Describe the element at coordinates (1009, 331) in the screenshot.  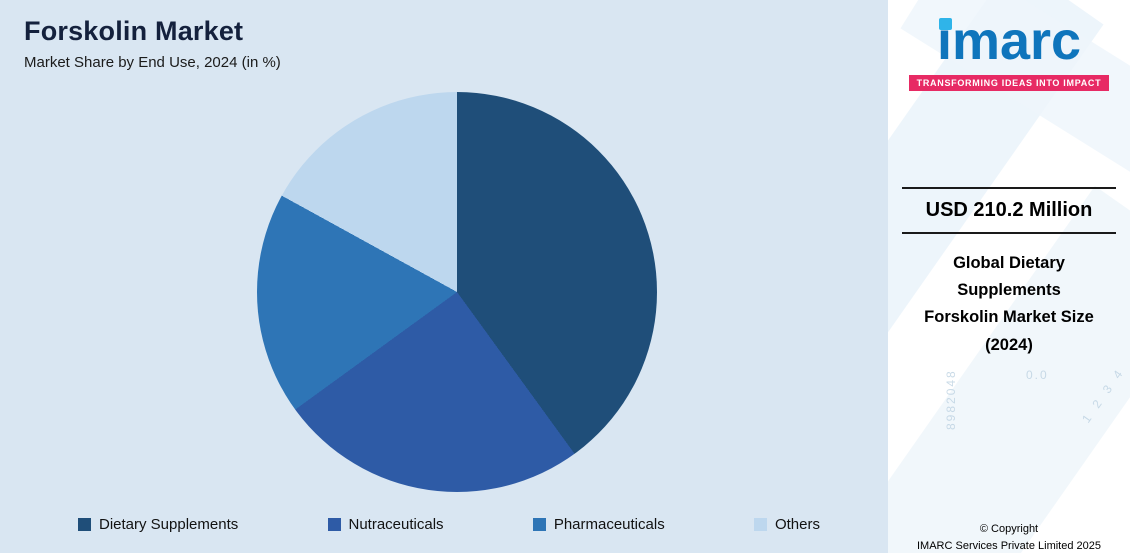
I see `metric-label-line2: Forskolin Market Size (2024)` at that location.